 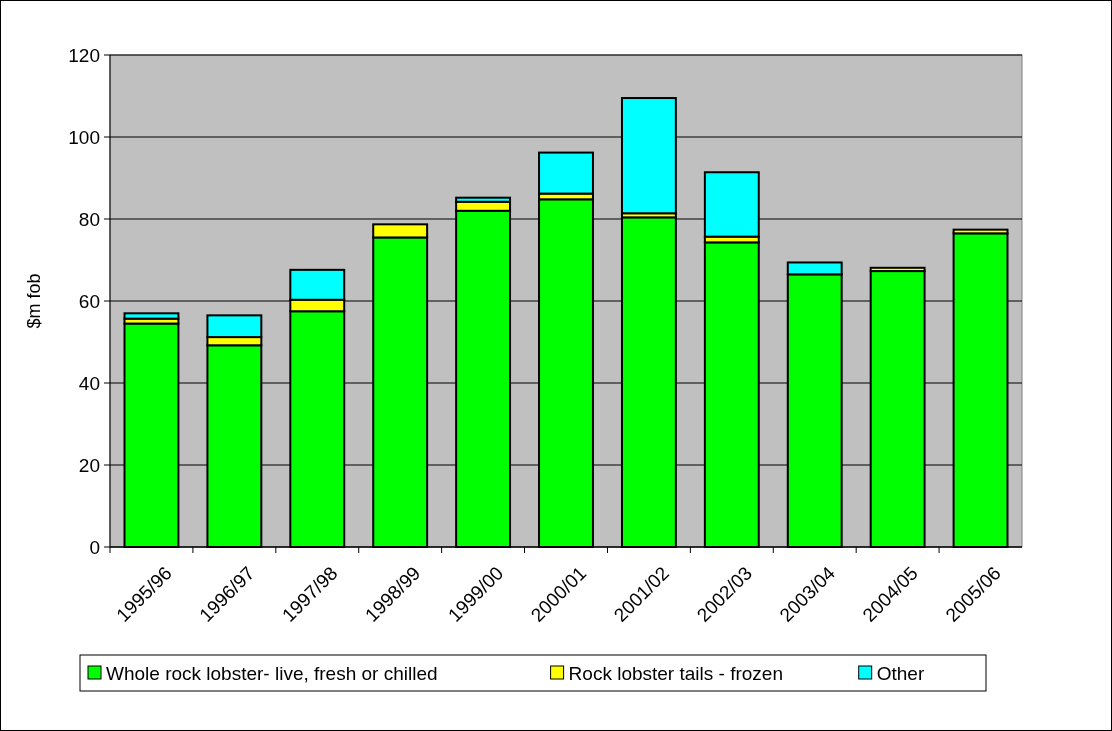 What do you see at coordinates (675, 673) in the screenshot?
I see `legend-label: Rock lobster tails - frozen` at bounding box center [675, 673].